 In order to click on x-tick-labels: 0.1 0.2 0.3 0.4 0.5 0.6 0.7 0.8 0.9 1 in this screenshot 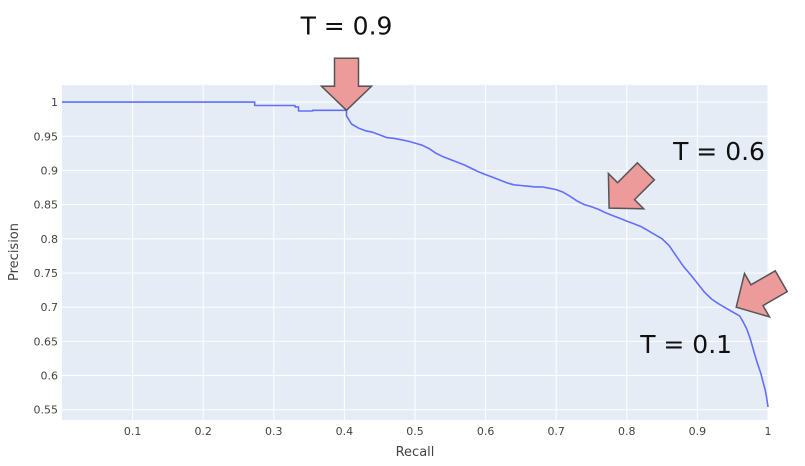, I will do `click(448, 431)`.